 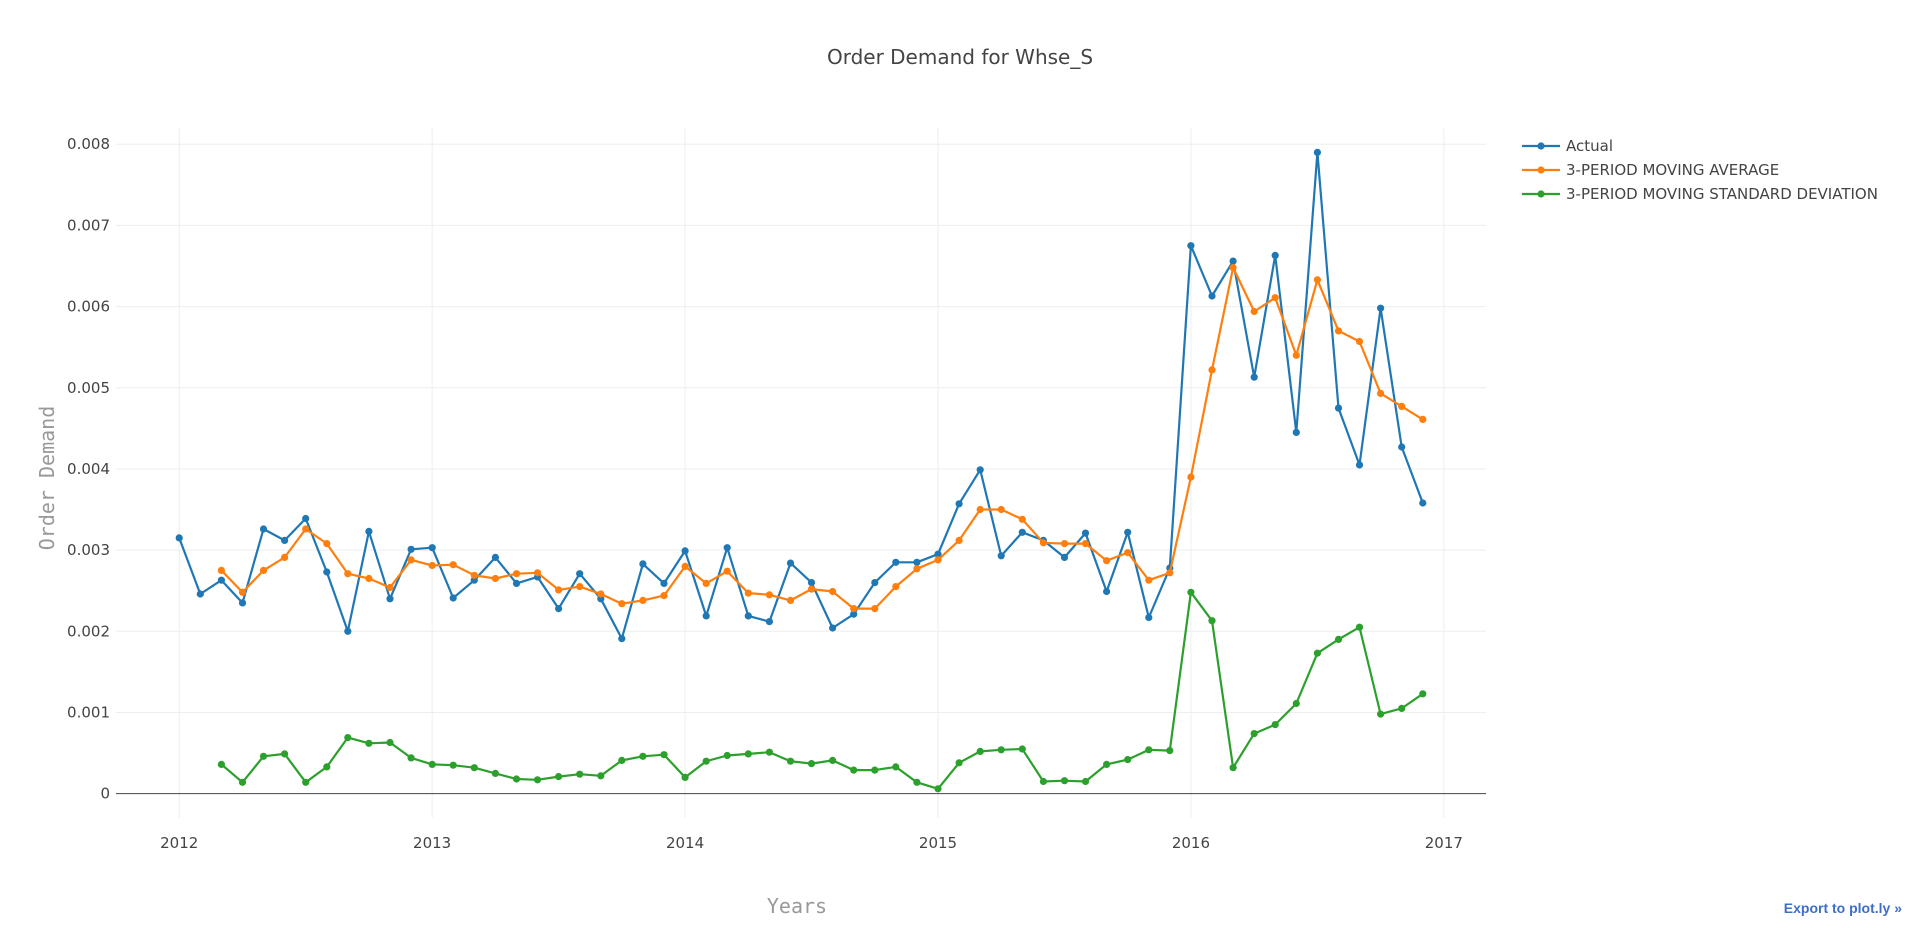 I want to click on series-line, so click(x=822, y=690).